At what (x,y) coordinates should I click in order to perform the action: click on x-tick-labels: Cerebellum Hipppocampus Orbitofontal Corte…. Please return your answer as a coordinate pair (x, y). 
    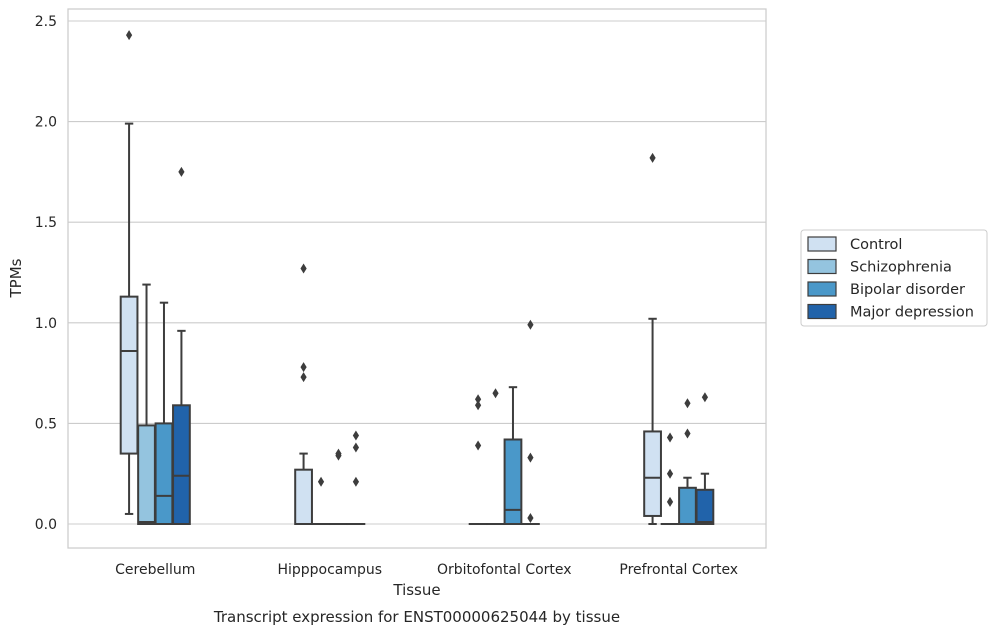
    Looking at the image, I should click on (426, 570).